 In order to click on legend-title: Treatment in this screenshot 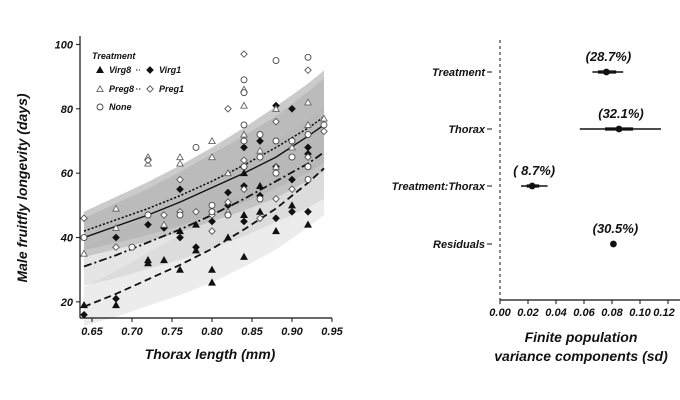, I will do `click(114, 56)`.